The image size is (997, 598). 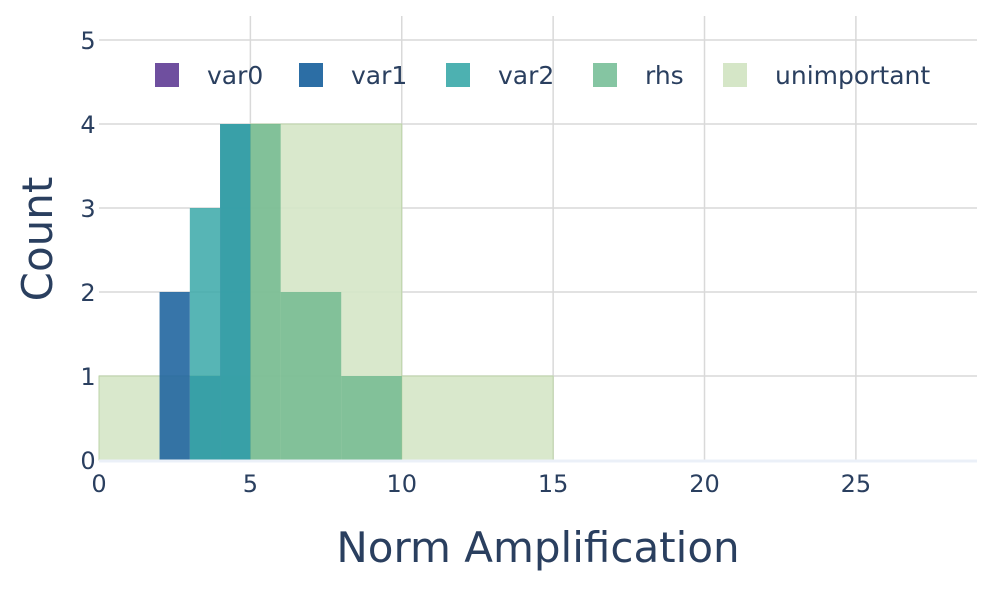 I want to click on legend-label: var1, so click(x=379, y=75).